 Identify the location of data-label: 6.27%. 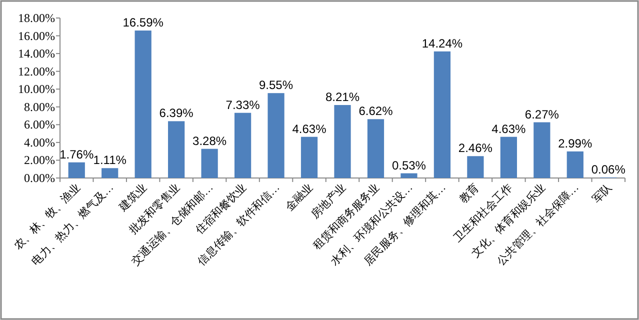
(542, 114).